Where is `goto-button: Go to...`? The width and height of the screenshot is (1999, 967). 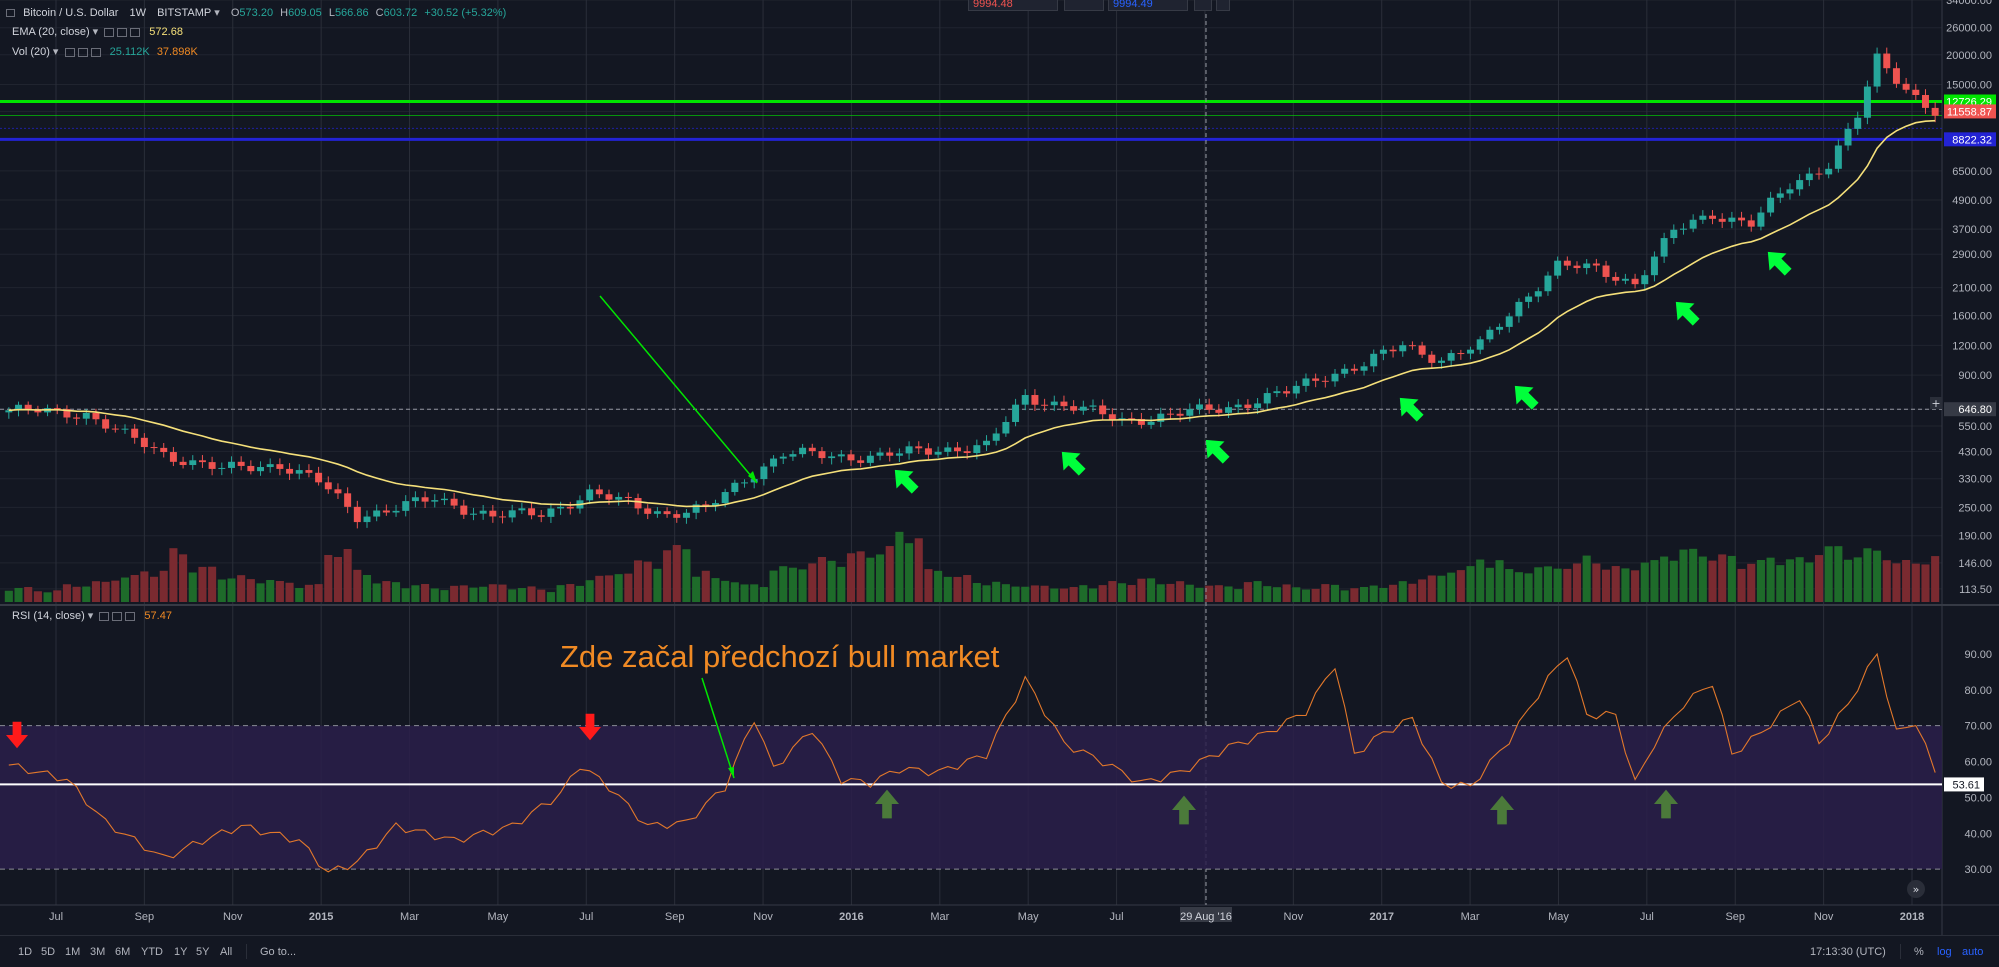
goto-button: Go to... is located at coordinates (278, 952).